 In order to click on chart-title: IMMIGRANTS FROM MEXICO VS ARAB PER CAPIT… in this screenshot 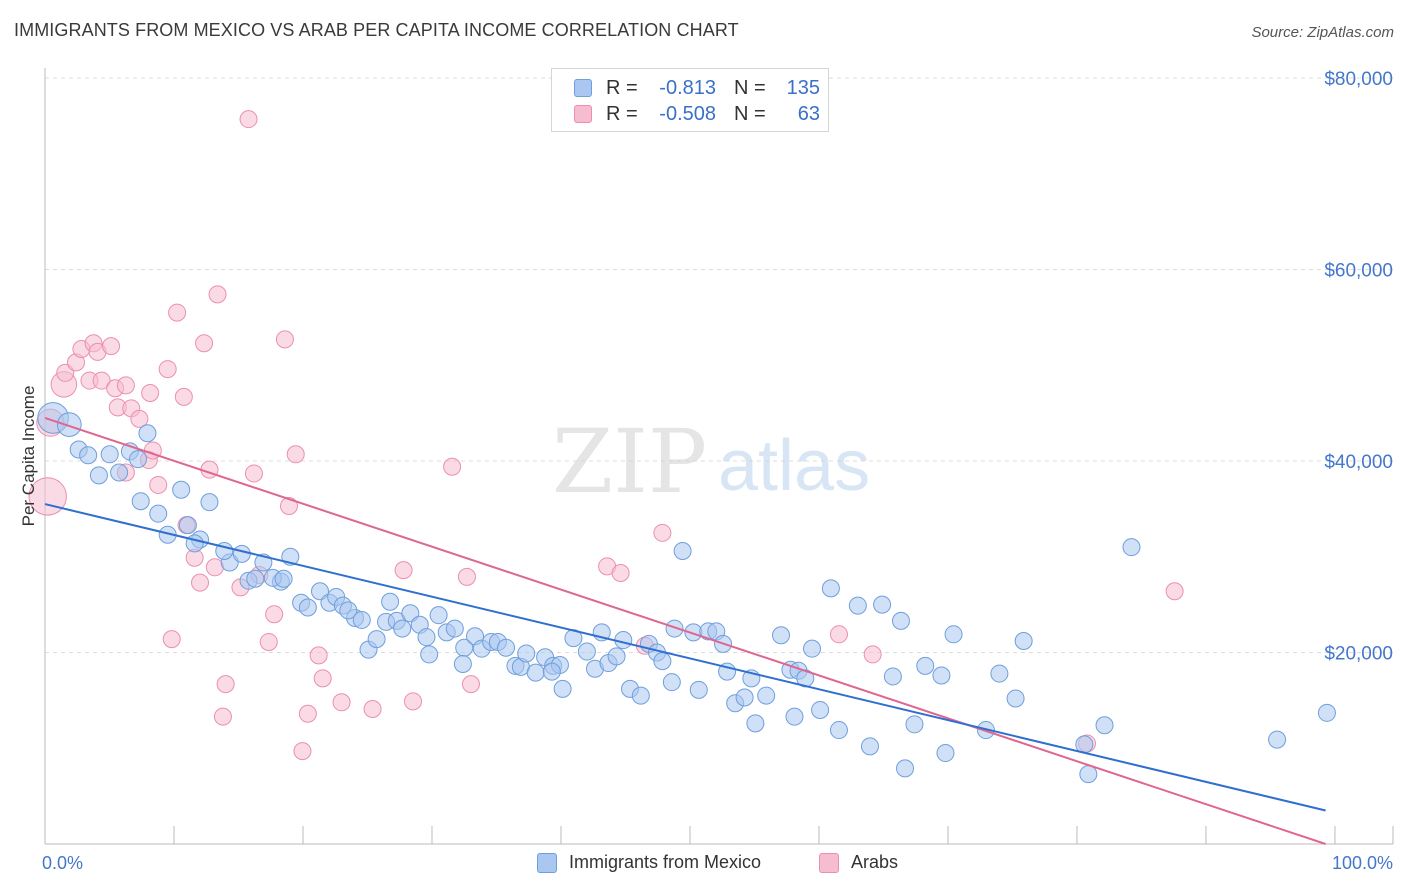, I will do `click(376, 30)`.